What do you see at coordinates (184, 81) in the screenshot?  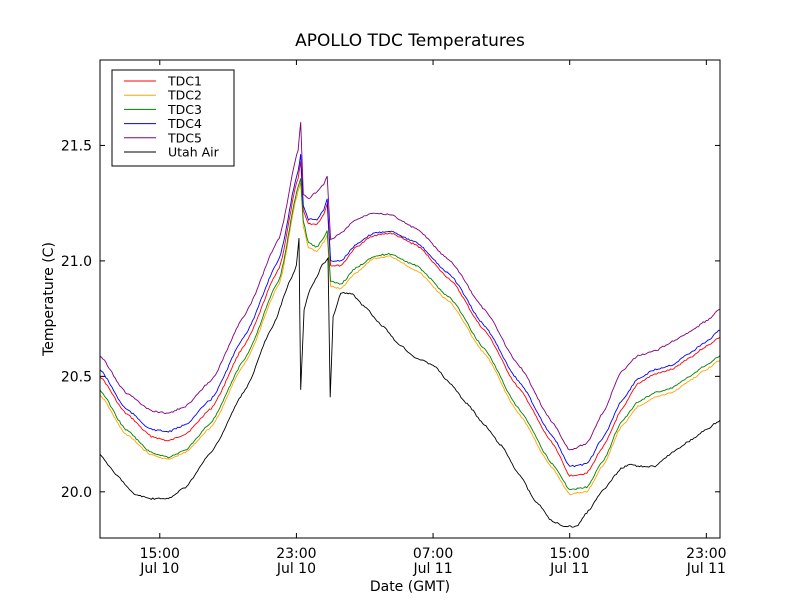 I see `legend-label: TDC1` at bounding box center [184, 81].